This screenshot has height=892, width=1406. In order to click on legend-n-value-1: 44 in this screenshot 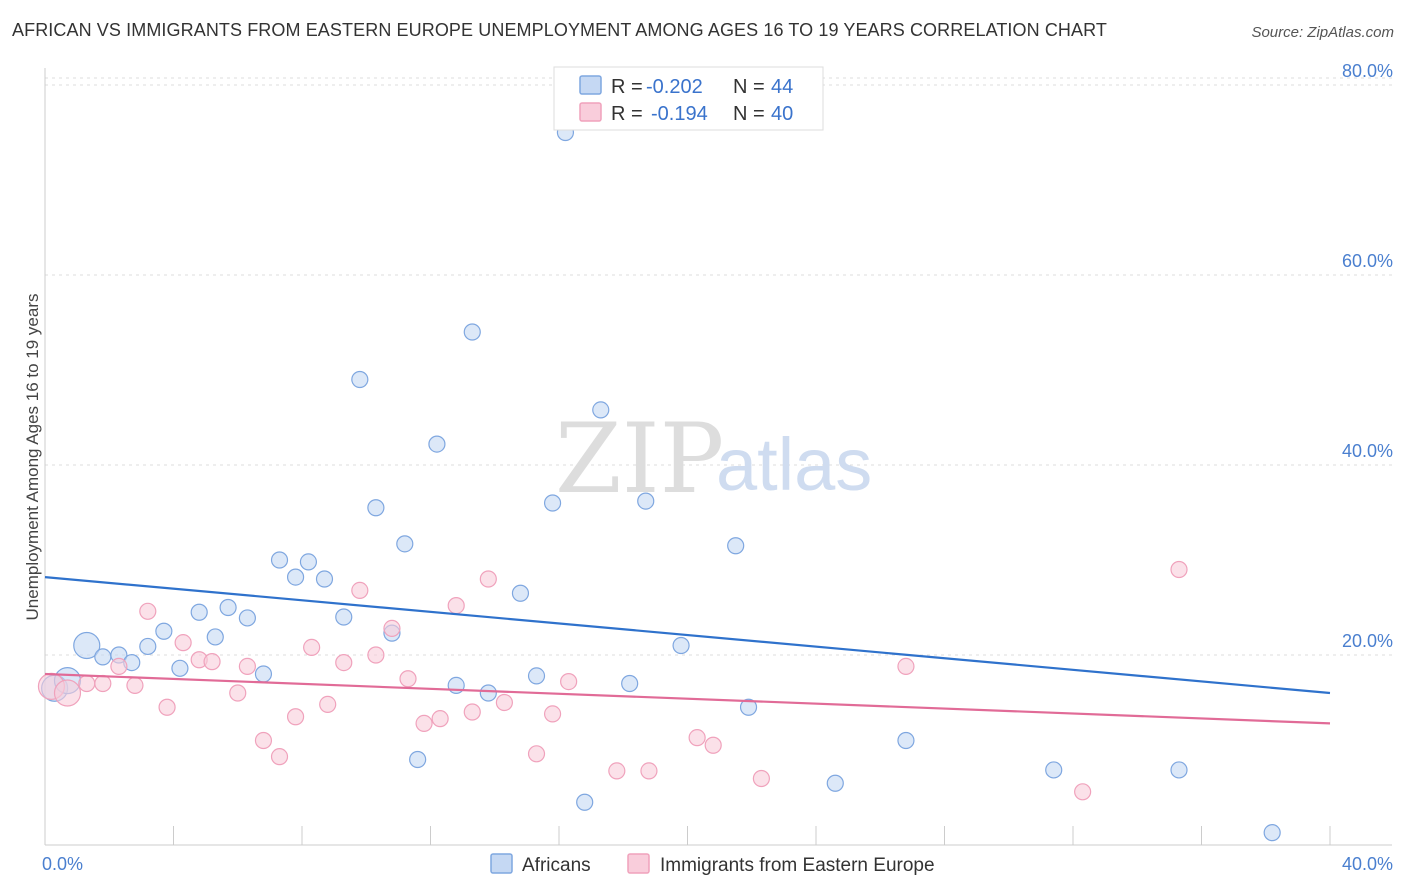, I will do `click(782, 87)`.